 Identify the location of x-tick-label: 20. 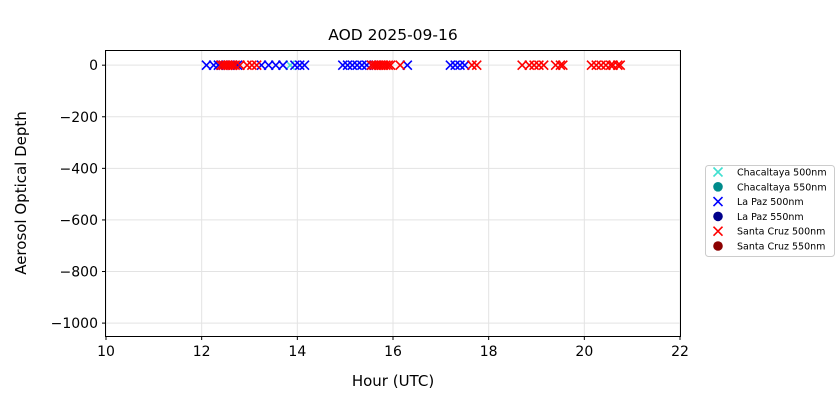
(584, 352).